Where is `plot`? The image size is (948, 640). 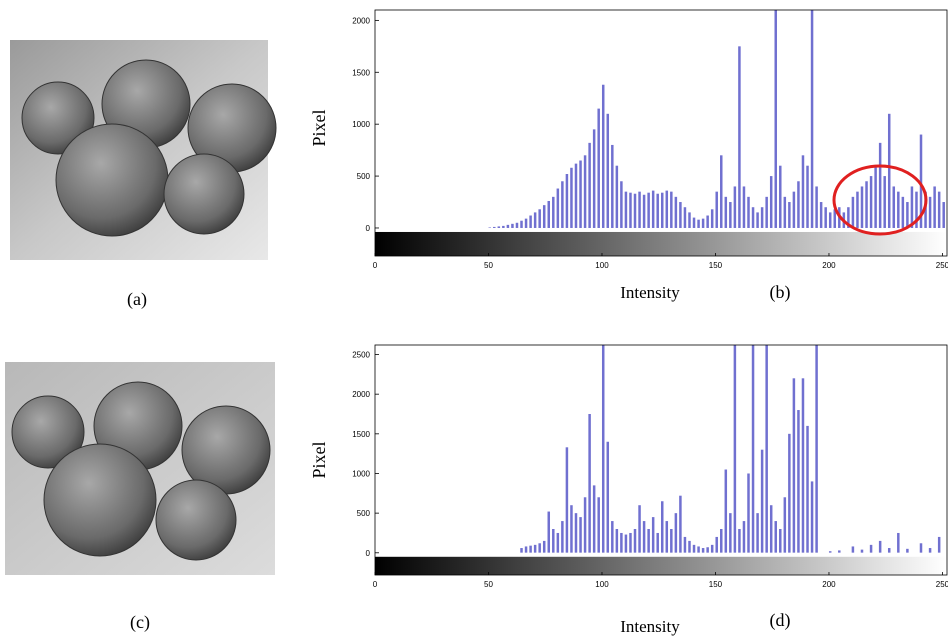
plot is located at coordinates (730, 449).